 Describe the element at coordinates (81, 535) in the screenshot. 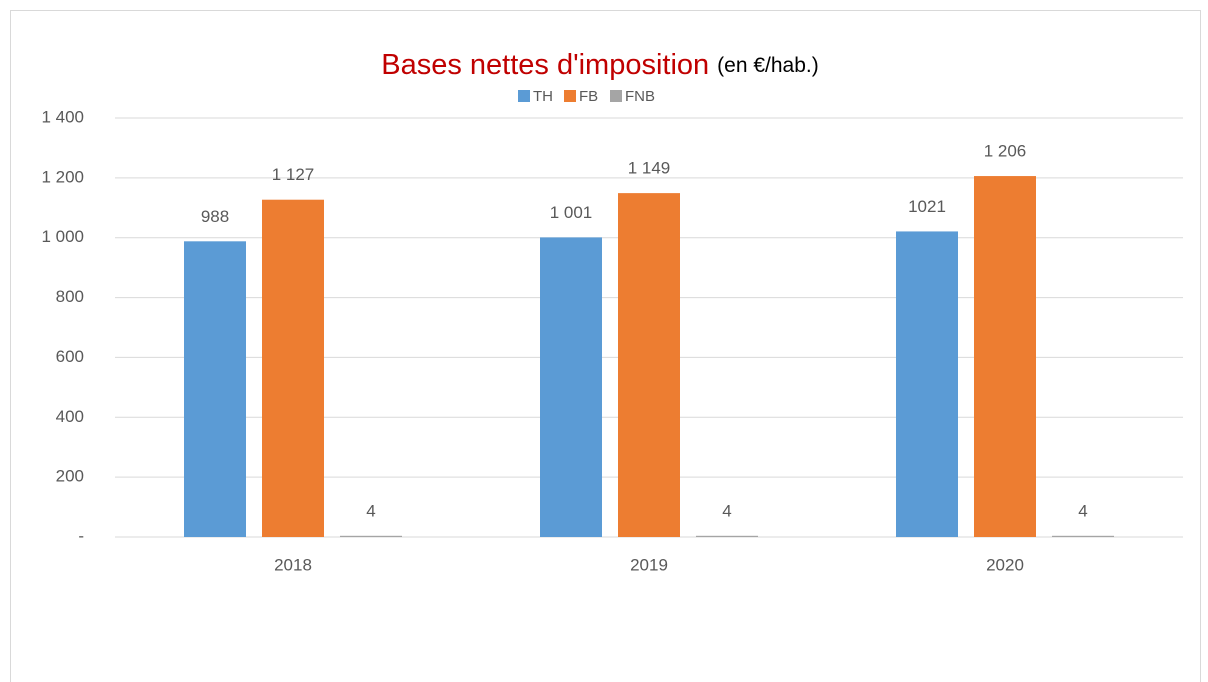

I see `y-tick-label: -` at that location.